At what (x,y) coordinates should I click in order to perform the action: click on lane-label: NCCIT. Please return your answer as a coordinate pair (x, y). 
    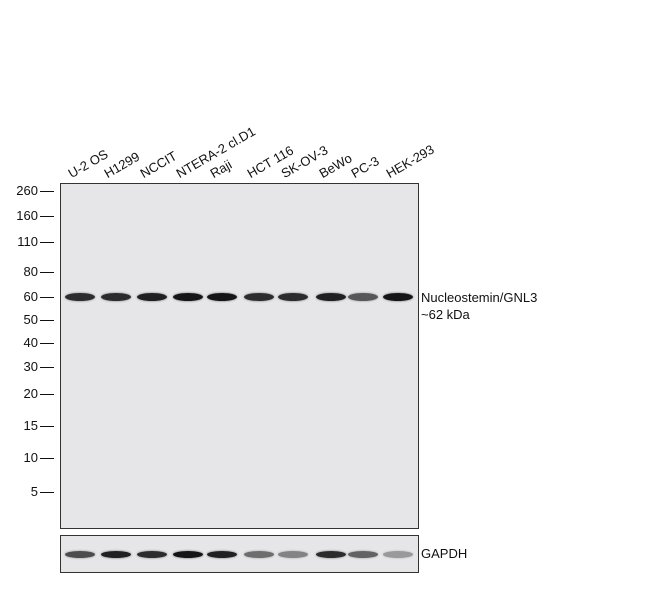
    Looking at the image, I should click on (158, 164).